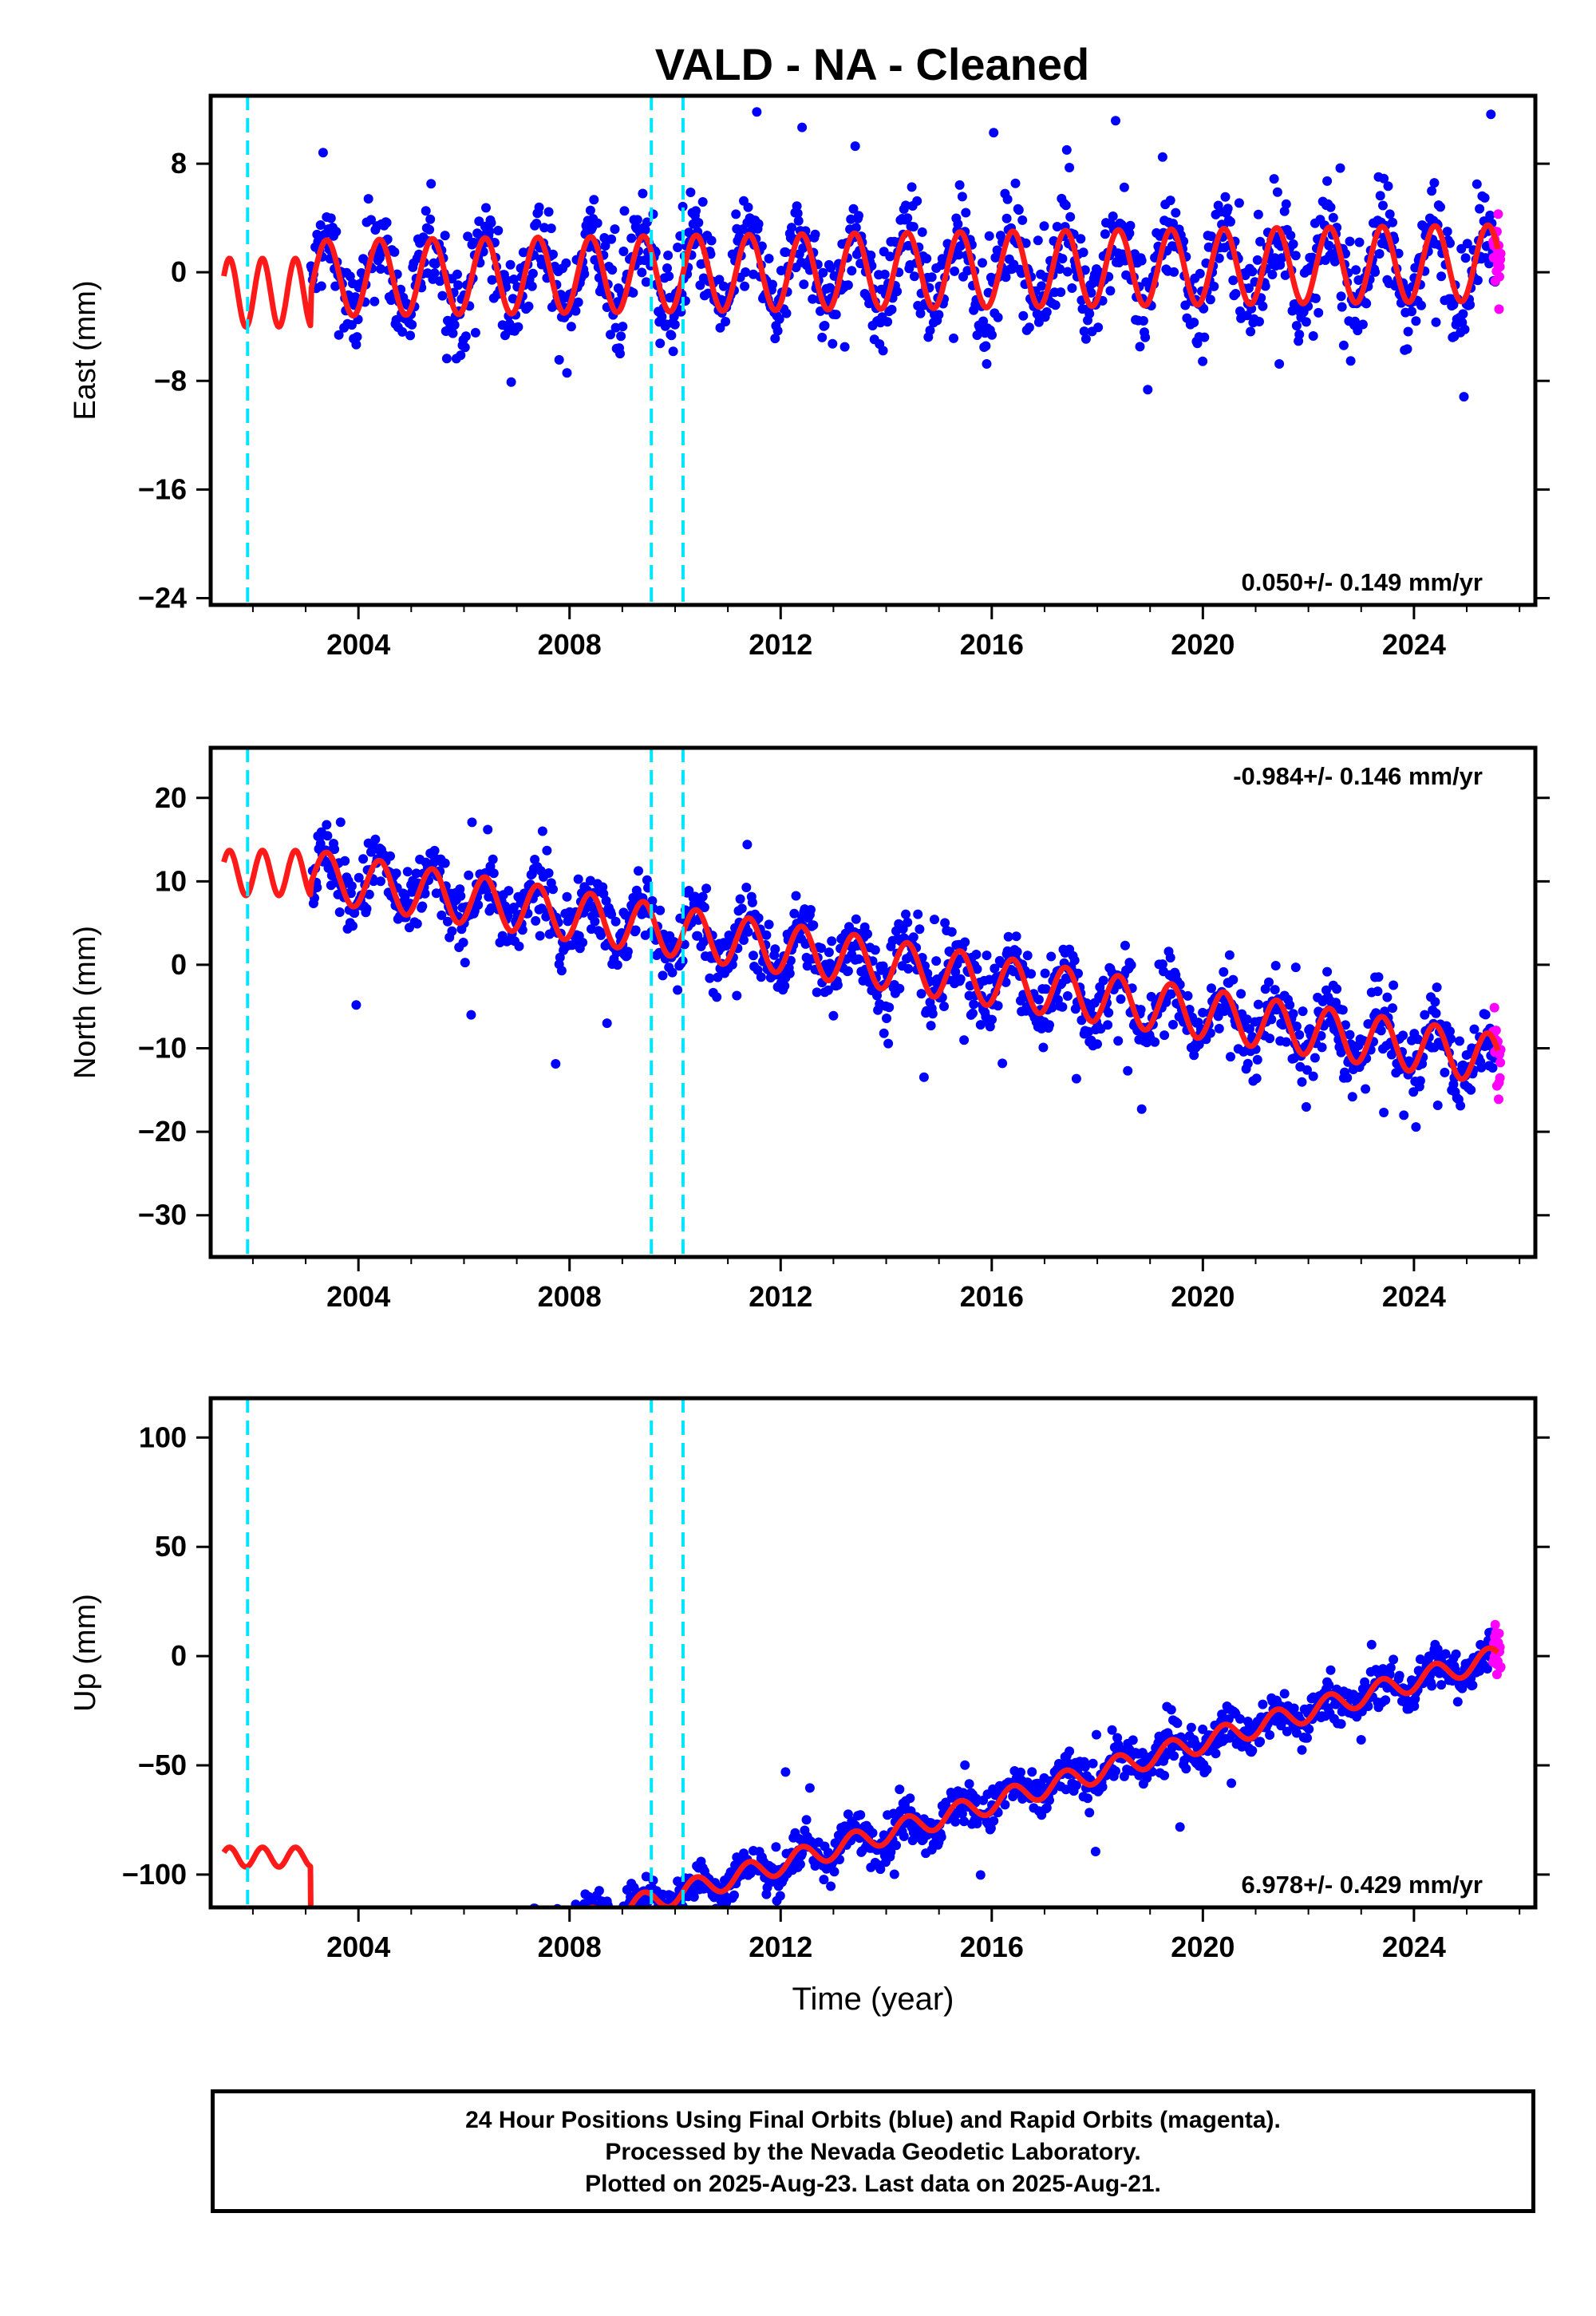 This screenshot has height=2316, width=1596. Describe the element at coordinates (1203, 1947) in the screenshot. I see `x-tick-label: 2020` at that location.